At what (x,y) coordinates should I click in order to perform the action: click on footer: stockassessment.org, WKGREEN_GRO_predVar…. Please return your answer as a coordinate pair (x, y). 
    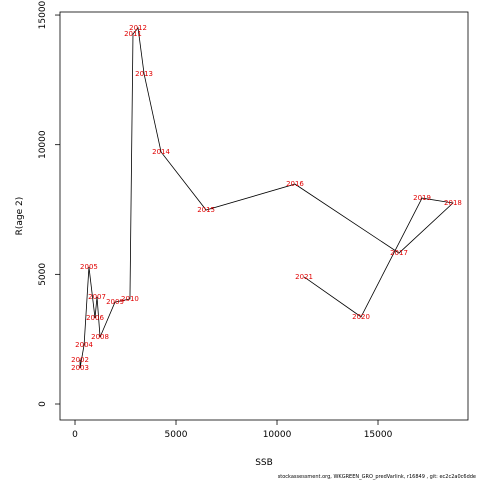
    Looking at the image, I should click on (377, 477).